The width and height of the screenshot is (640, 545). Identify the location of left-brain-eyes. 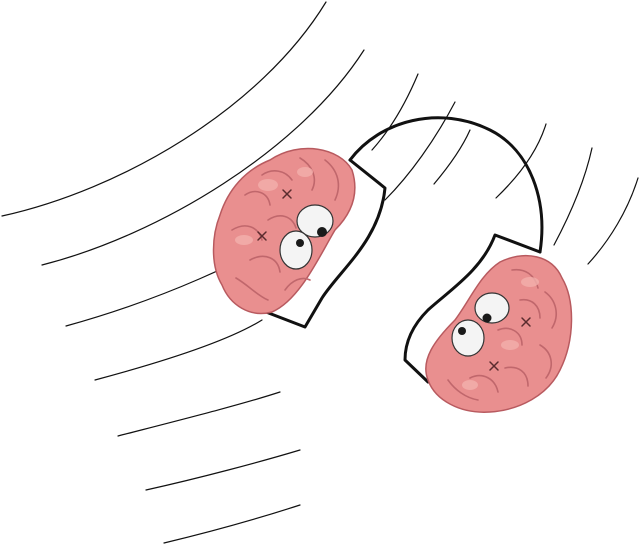
(306, 237).